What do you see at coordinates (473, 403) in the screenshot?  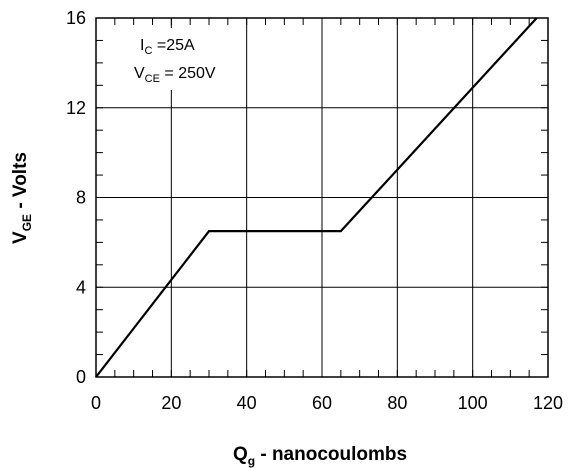 I see `x-tick-label: 100` at bounding box center [473, 403].